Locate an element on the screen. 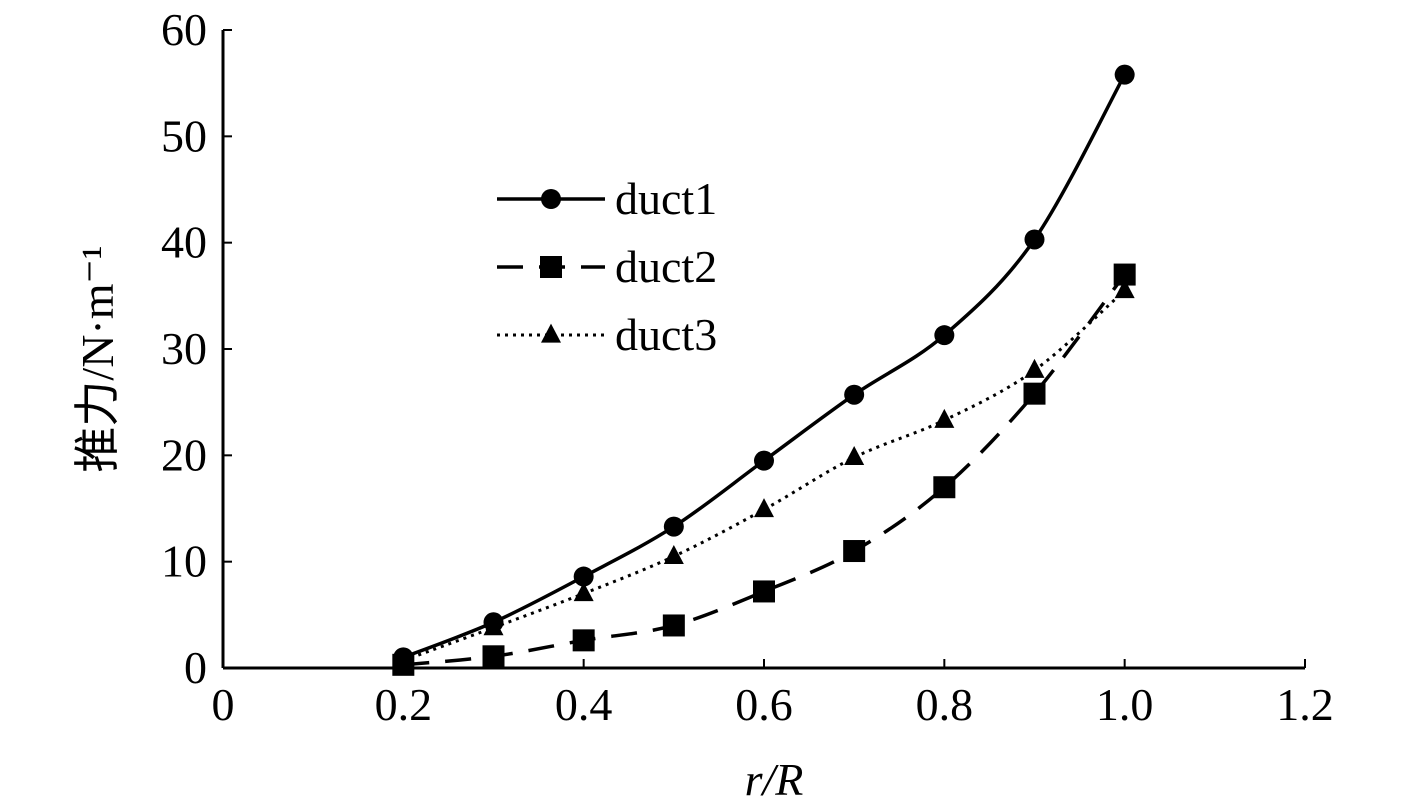 The height and width of the screenshot is (803, 1417). x-ticks: 0 0.2 0.4 0.6 0.8 1.0 1.2 is located at coordinates (773, 694).